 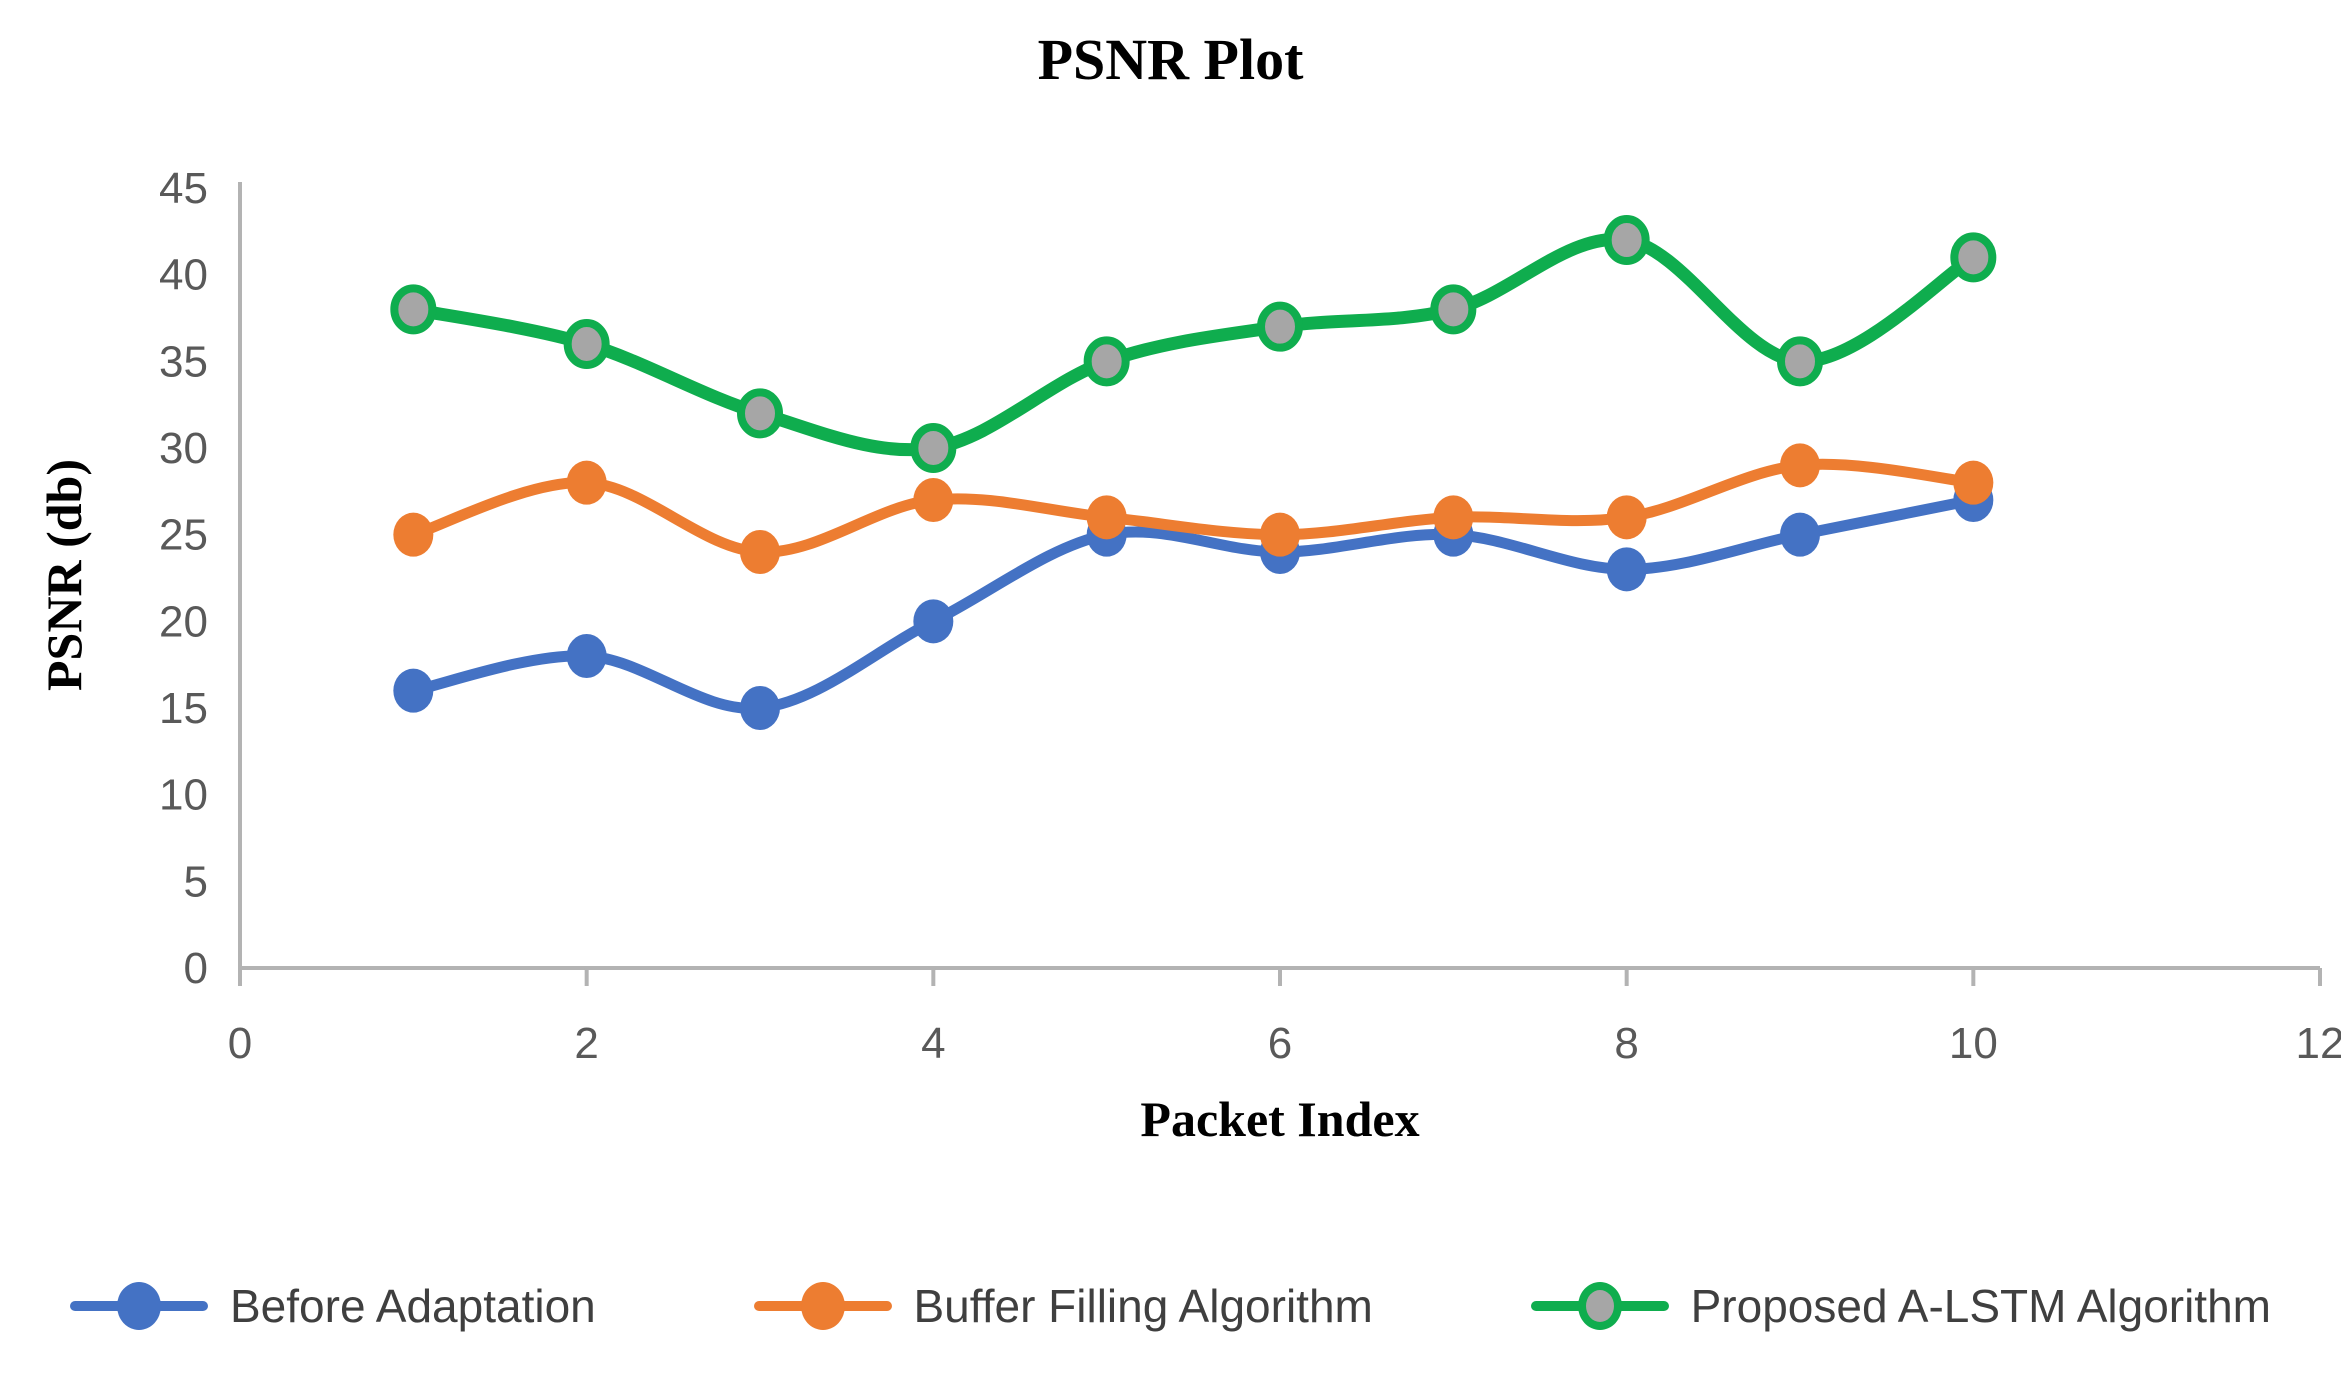 I want to click on svg-text: 25, so click(x=183, y=535).